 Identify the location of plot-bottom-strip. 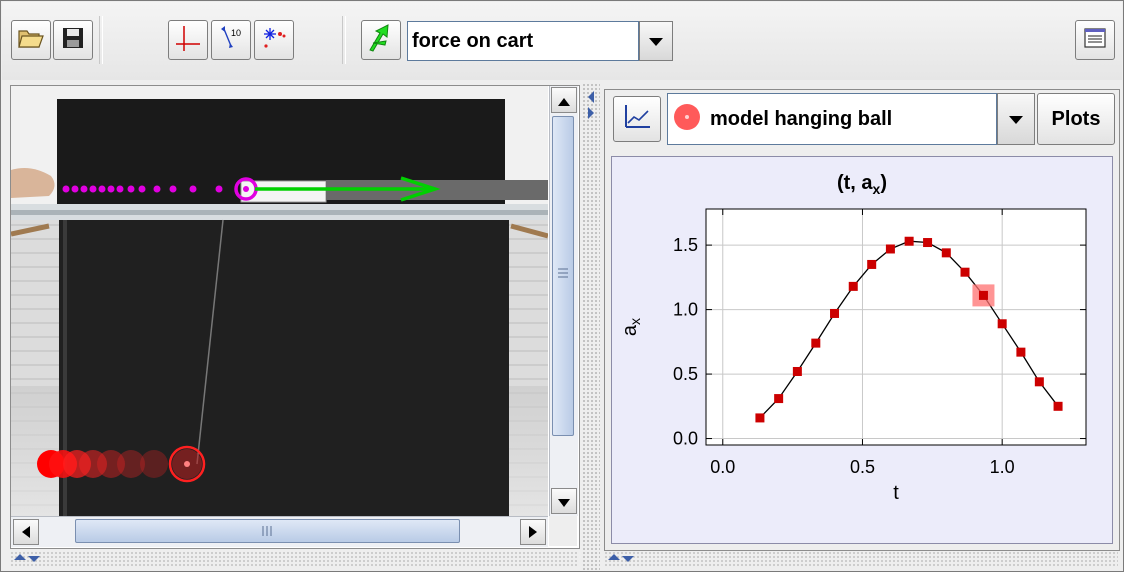
(861, 559).